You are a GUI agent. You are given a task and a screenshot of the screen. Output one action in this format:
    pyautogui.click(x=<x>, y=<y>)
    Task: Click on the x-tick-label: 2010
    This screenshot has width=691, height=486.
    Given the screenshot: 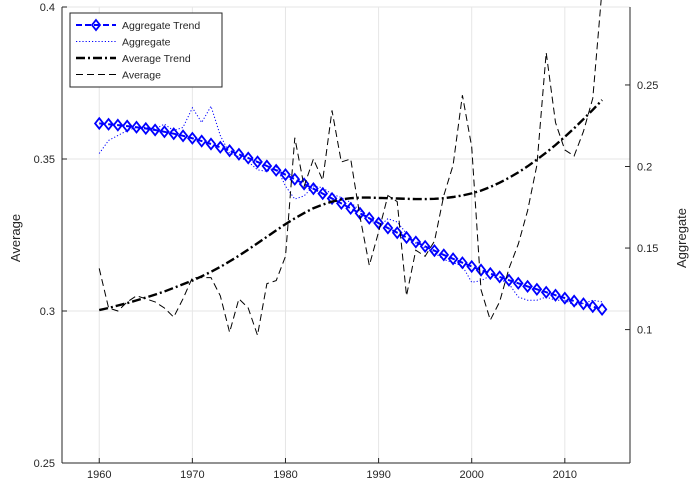 What is the action you would take?
    pyautogui.click(x=565, y=475)
    